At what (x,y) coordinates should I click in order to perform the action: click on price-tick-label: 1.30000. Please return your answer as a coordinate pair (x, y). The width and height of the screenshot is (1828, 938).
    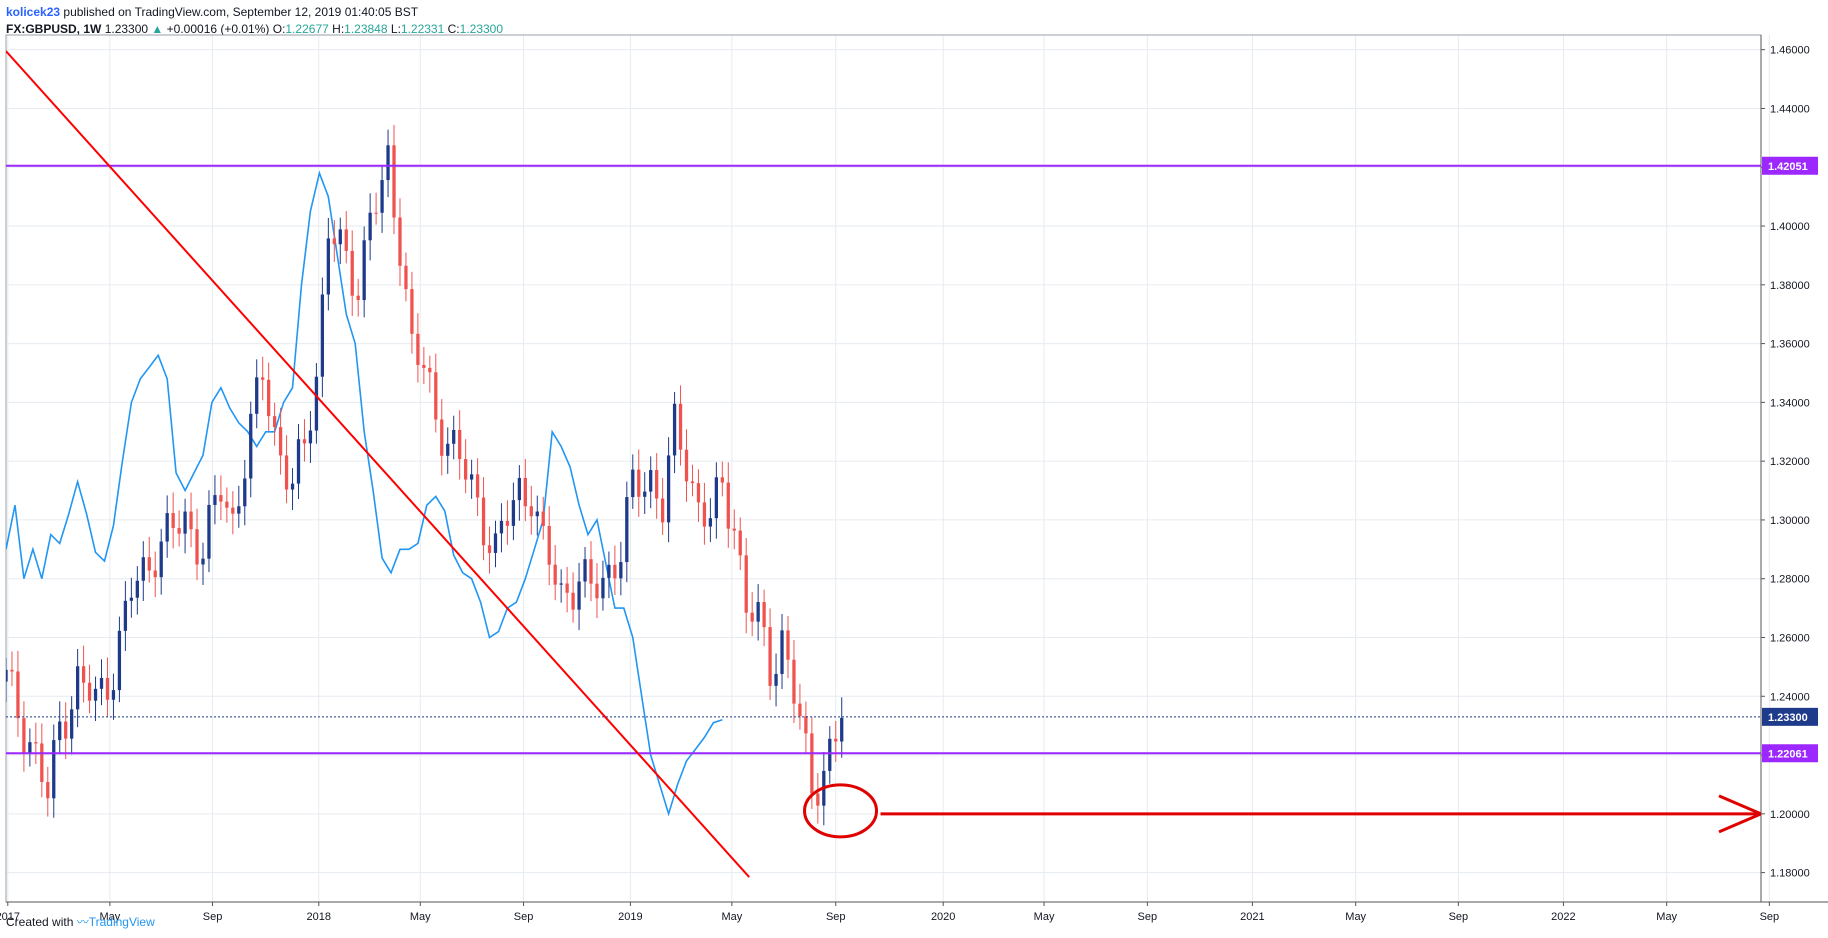
    Looking at the image, I should click on (1790, 521).